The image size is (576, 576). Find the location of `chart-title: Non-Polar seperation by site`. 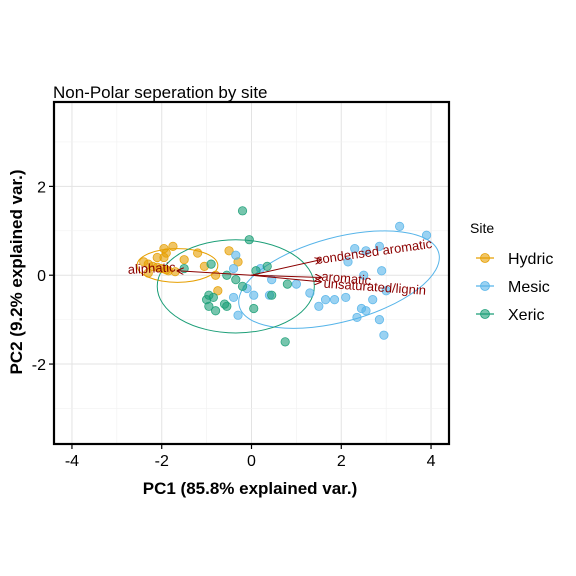

chart-title: Non-Polar seperation by site is located at coordinates (160, 92).